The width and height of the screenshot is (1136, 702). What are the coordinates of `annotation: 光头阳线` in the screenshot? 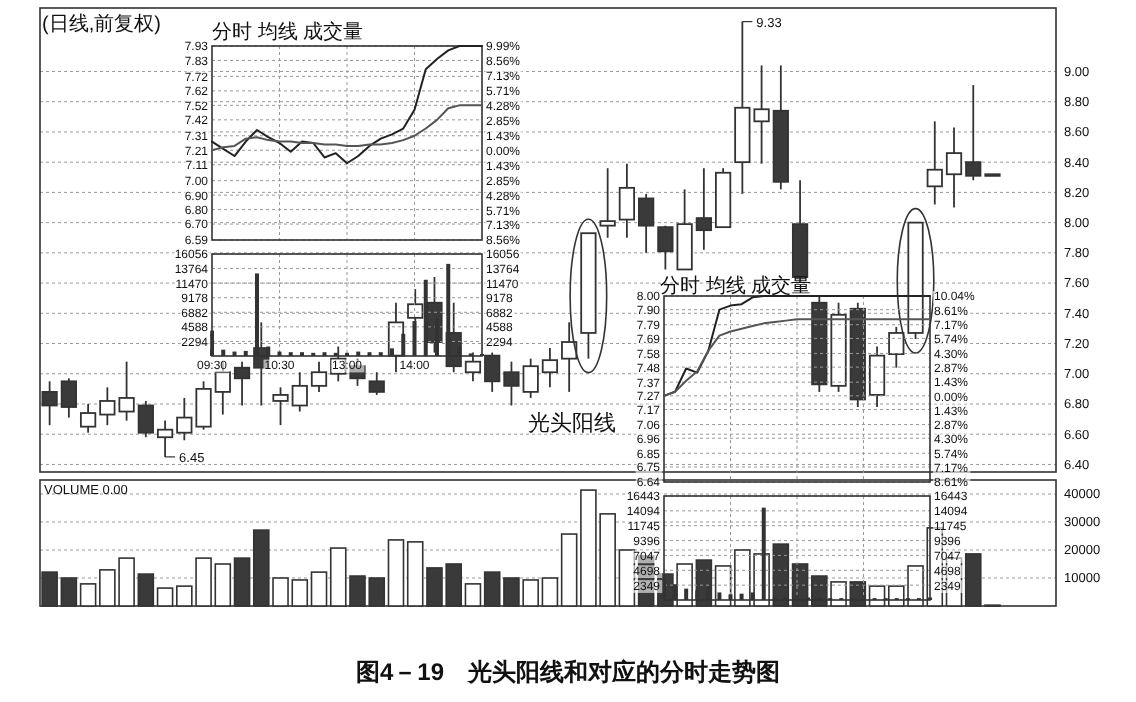 It's located at (572, 423).